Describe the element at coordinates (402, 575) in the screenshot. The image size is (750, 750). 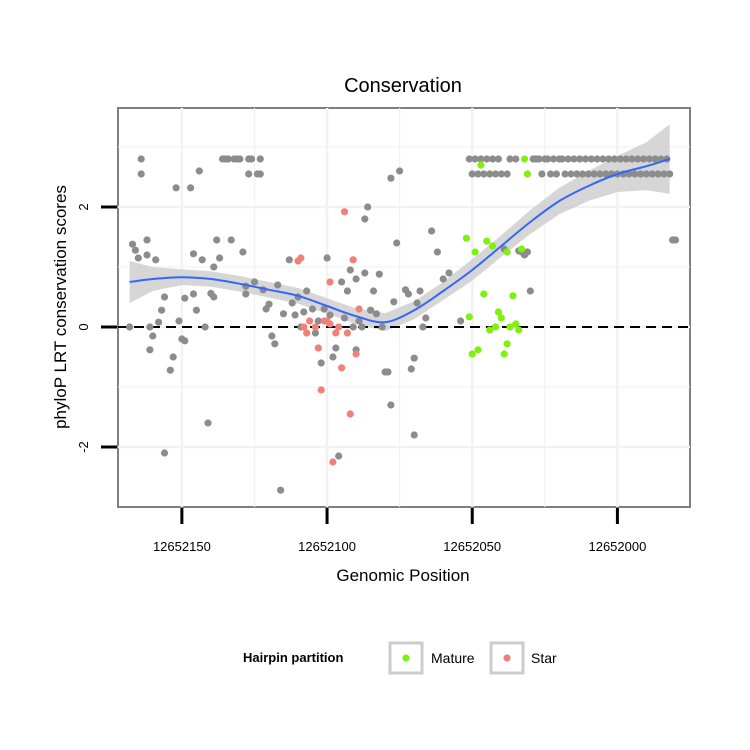
I see `x-axis-title: Genomic Position` at that location.